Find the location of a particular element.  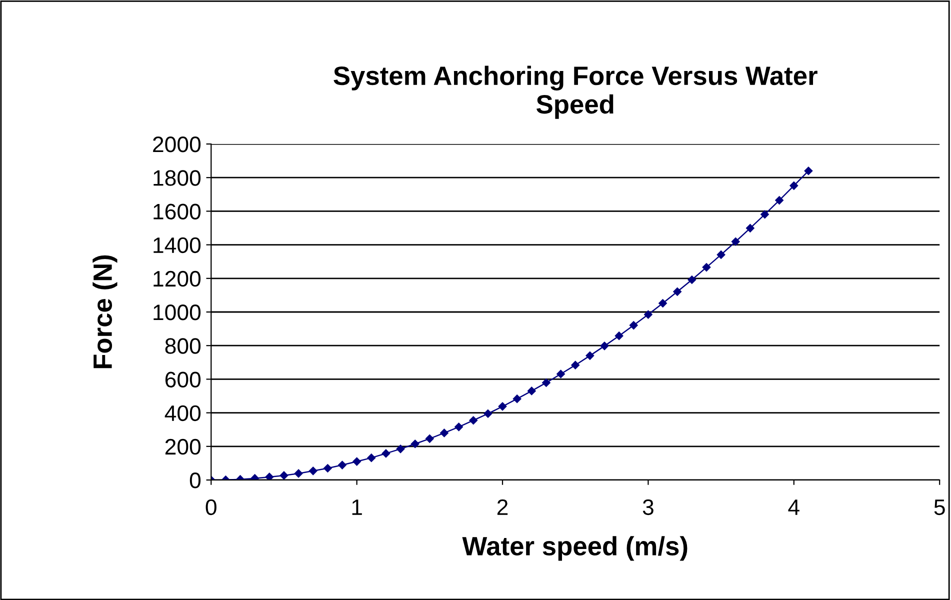

y-tick-label: 400 is located at coordinates (182, 413).